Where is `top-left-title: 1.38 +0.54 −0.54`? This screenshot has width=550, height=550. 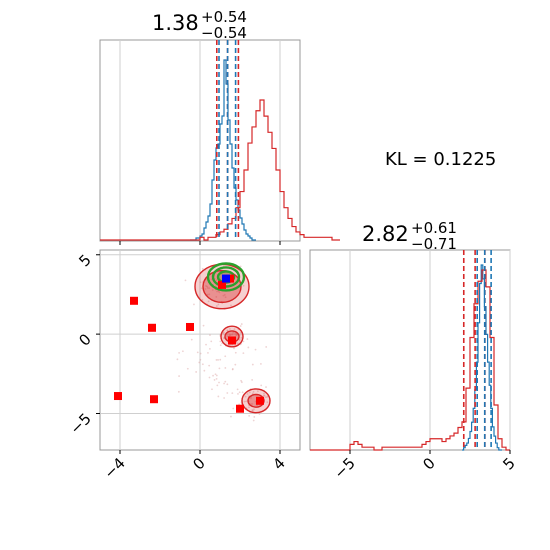
top-left-title: 1.38 +0.54 −0.54 is located at coordinates (199, 25).